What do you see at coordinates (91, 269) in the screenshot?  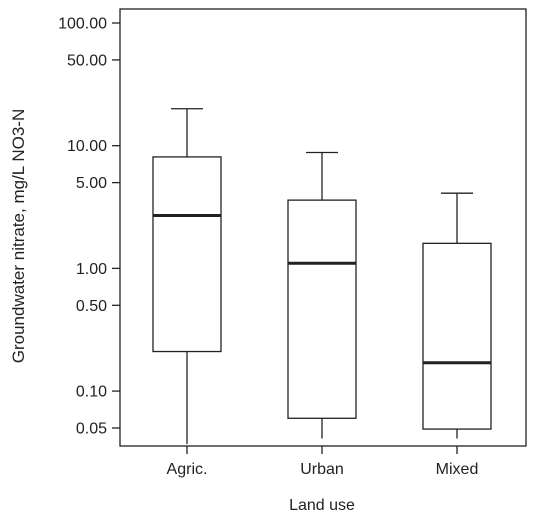 I see `y-tick-label: 1.00` at bounding box center [91, 269].